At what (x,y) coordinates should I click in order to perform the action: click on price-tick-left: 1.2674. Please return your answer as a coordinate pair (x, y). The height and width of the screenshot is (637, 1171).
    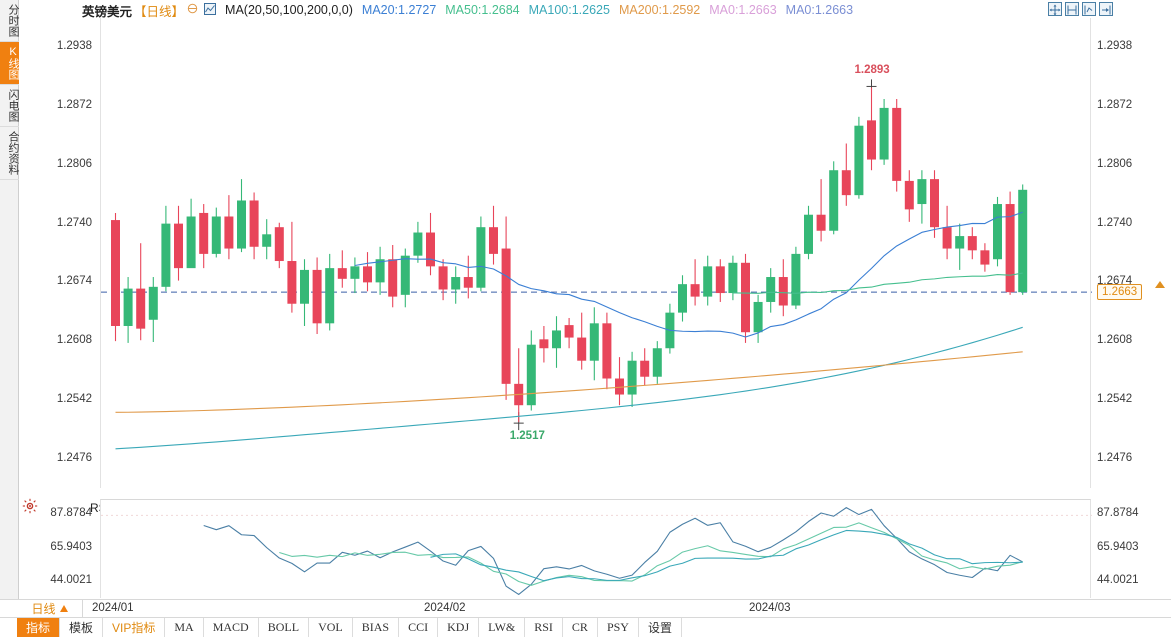
    Looking at the image, I should click on (74, 281).